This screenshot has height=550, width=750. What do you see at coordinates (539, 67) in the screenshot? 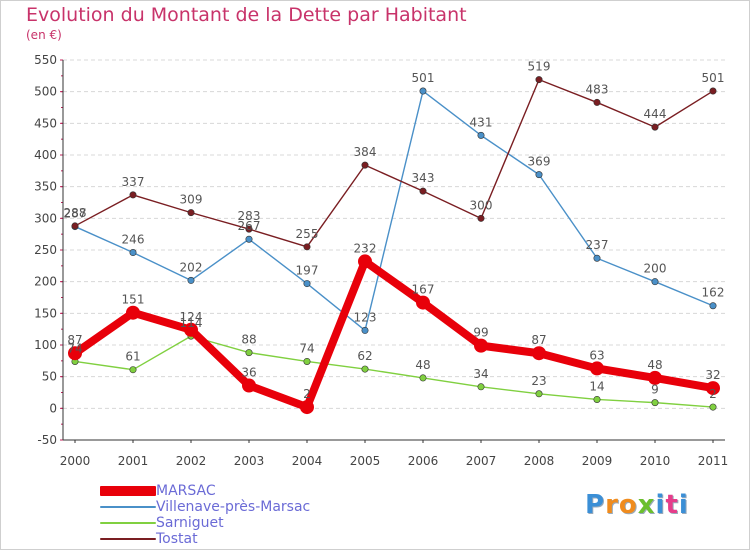
I see `data-label: 519` at bounding box center [539, 67].